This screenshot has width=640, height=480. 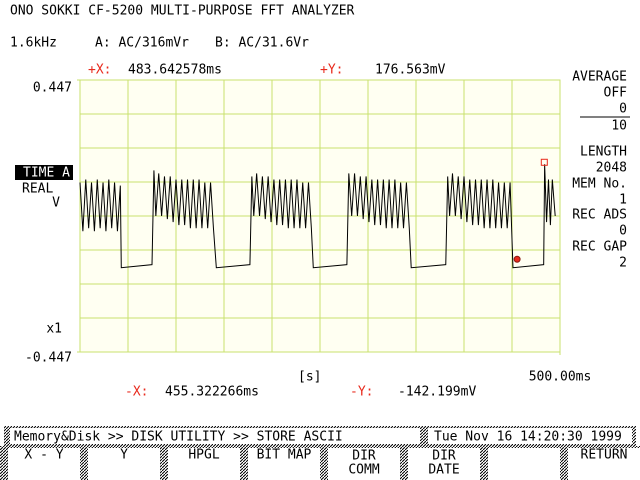 I want to click on channel: TIME A, so click(x=46, y=173).